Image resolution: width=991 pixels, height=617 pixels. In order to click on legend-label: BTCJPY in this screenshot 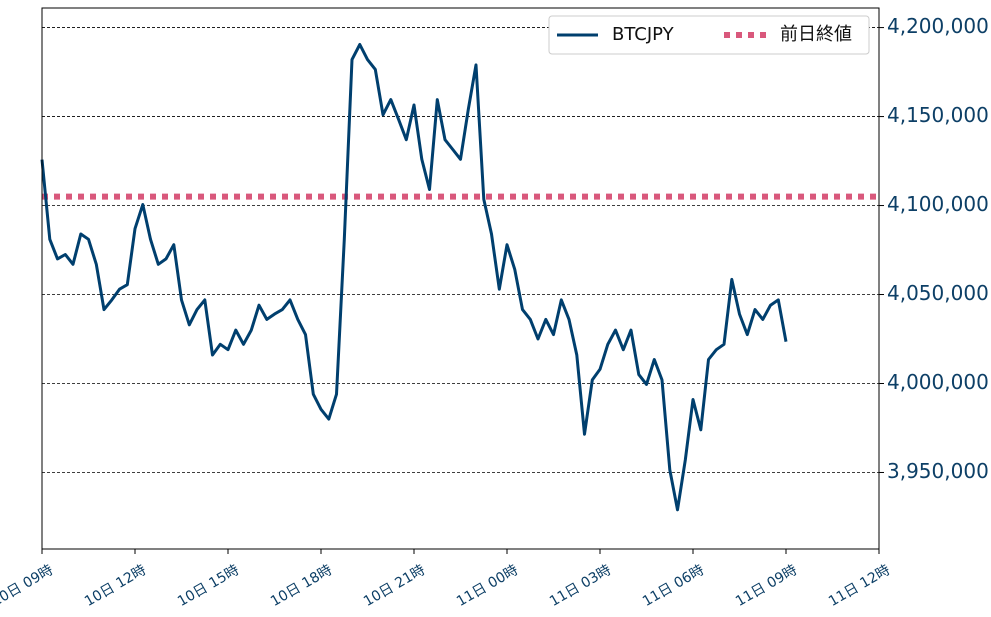, I will do `click(643, 34)`.